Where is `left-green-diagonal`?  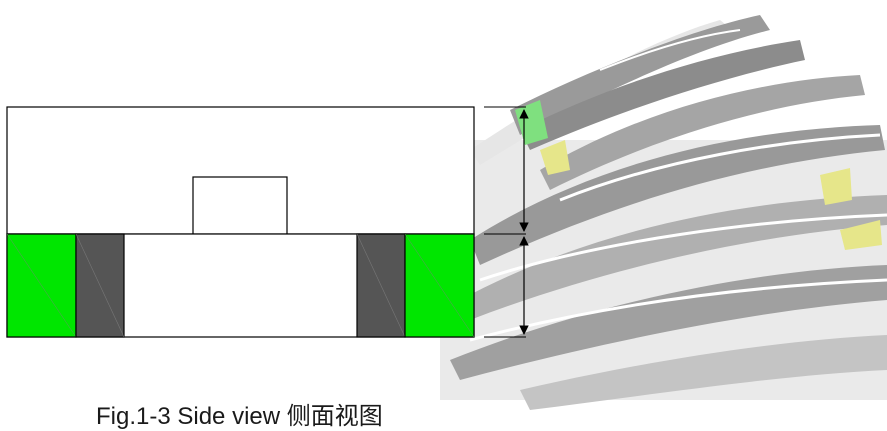
left-green-diagonal is located at coordinates (41, 285).